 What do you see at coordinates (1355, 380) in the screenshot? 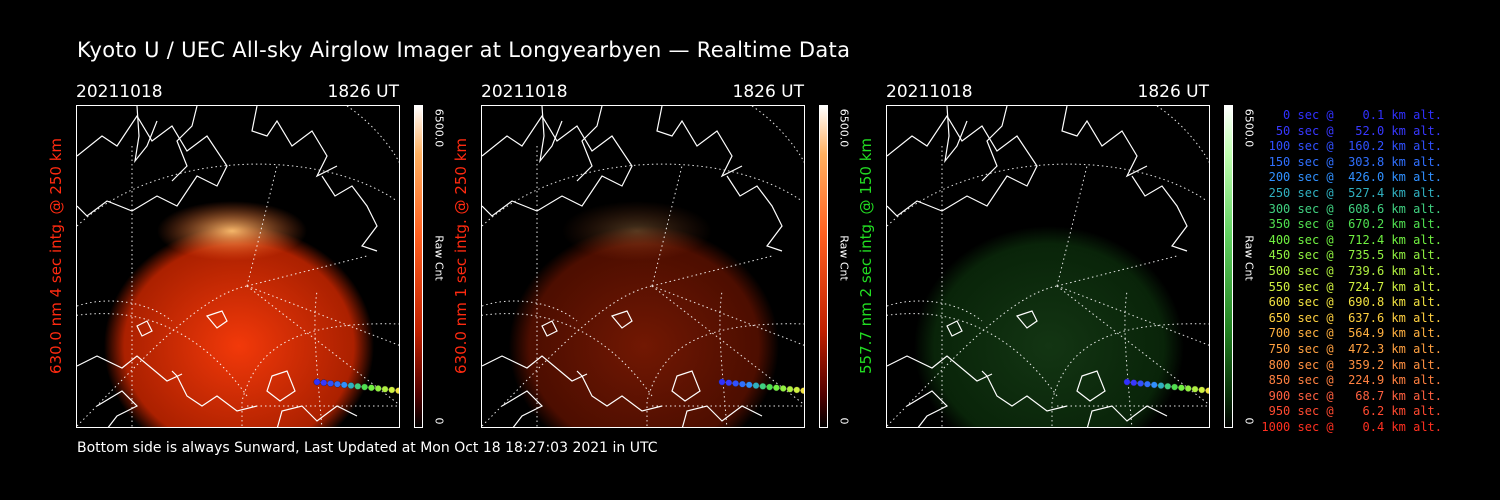
I see `legend-entry: 850 sec @ 224.9 km alt.` at bounding box center [1355, 380].